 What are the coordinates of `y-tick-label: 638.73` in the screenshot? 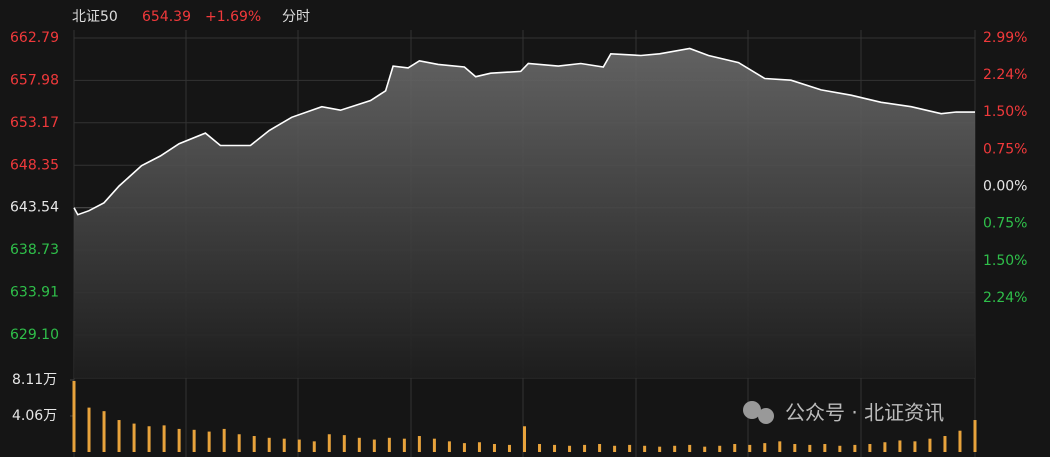 It's located at (34, 250).